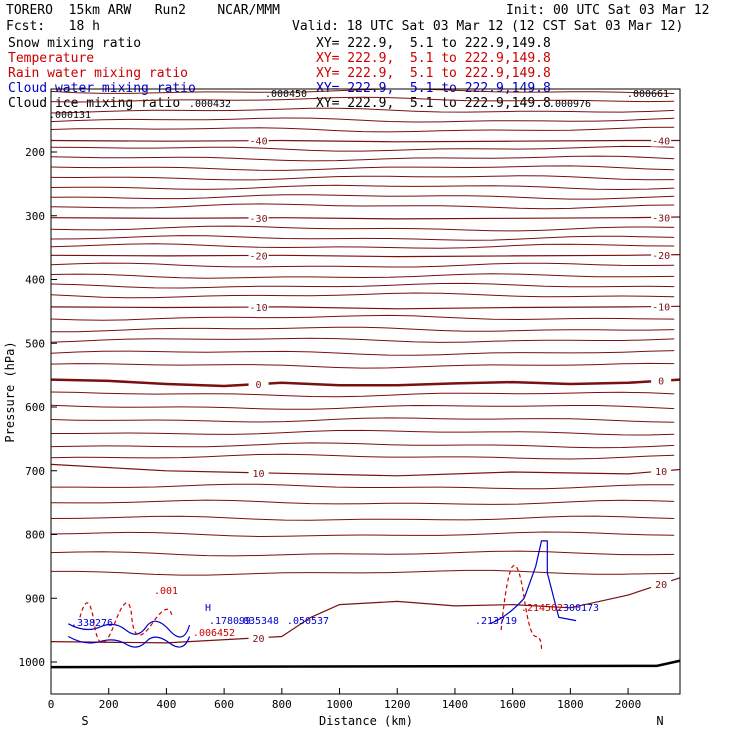 This screenshot has width=740, height=740. I want to click on contour-annotation: .000976, so click(570, 104).